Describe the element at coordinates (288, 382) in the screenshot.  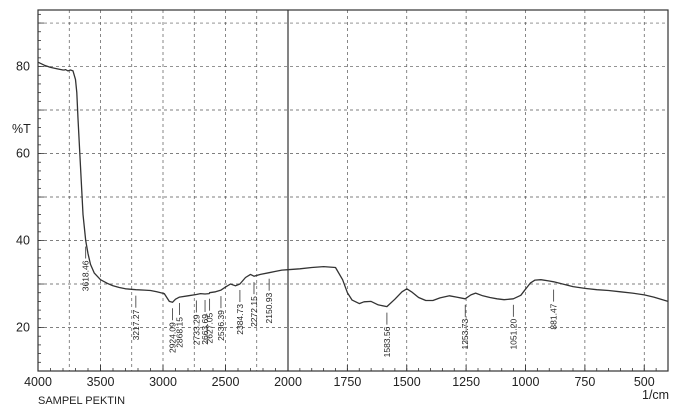
I see `x-tick-label: 2000` at that location.